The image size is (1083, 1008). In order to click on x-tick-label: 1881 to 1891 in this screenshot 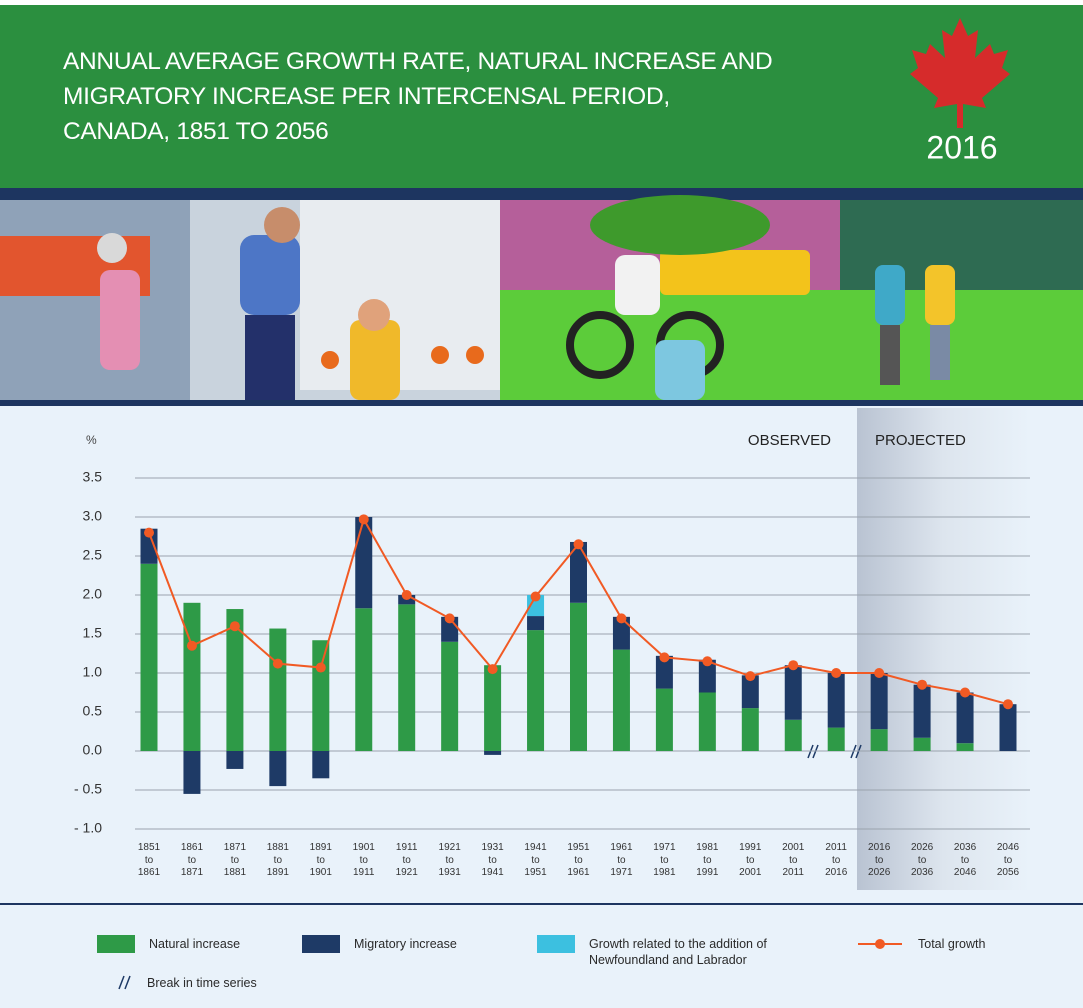, I will do `click(277, 860)`.